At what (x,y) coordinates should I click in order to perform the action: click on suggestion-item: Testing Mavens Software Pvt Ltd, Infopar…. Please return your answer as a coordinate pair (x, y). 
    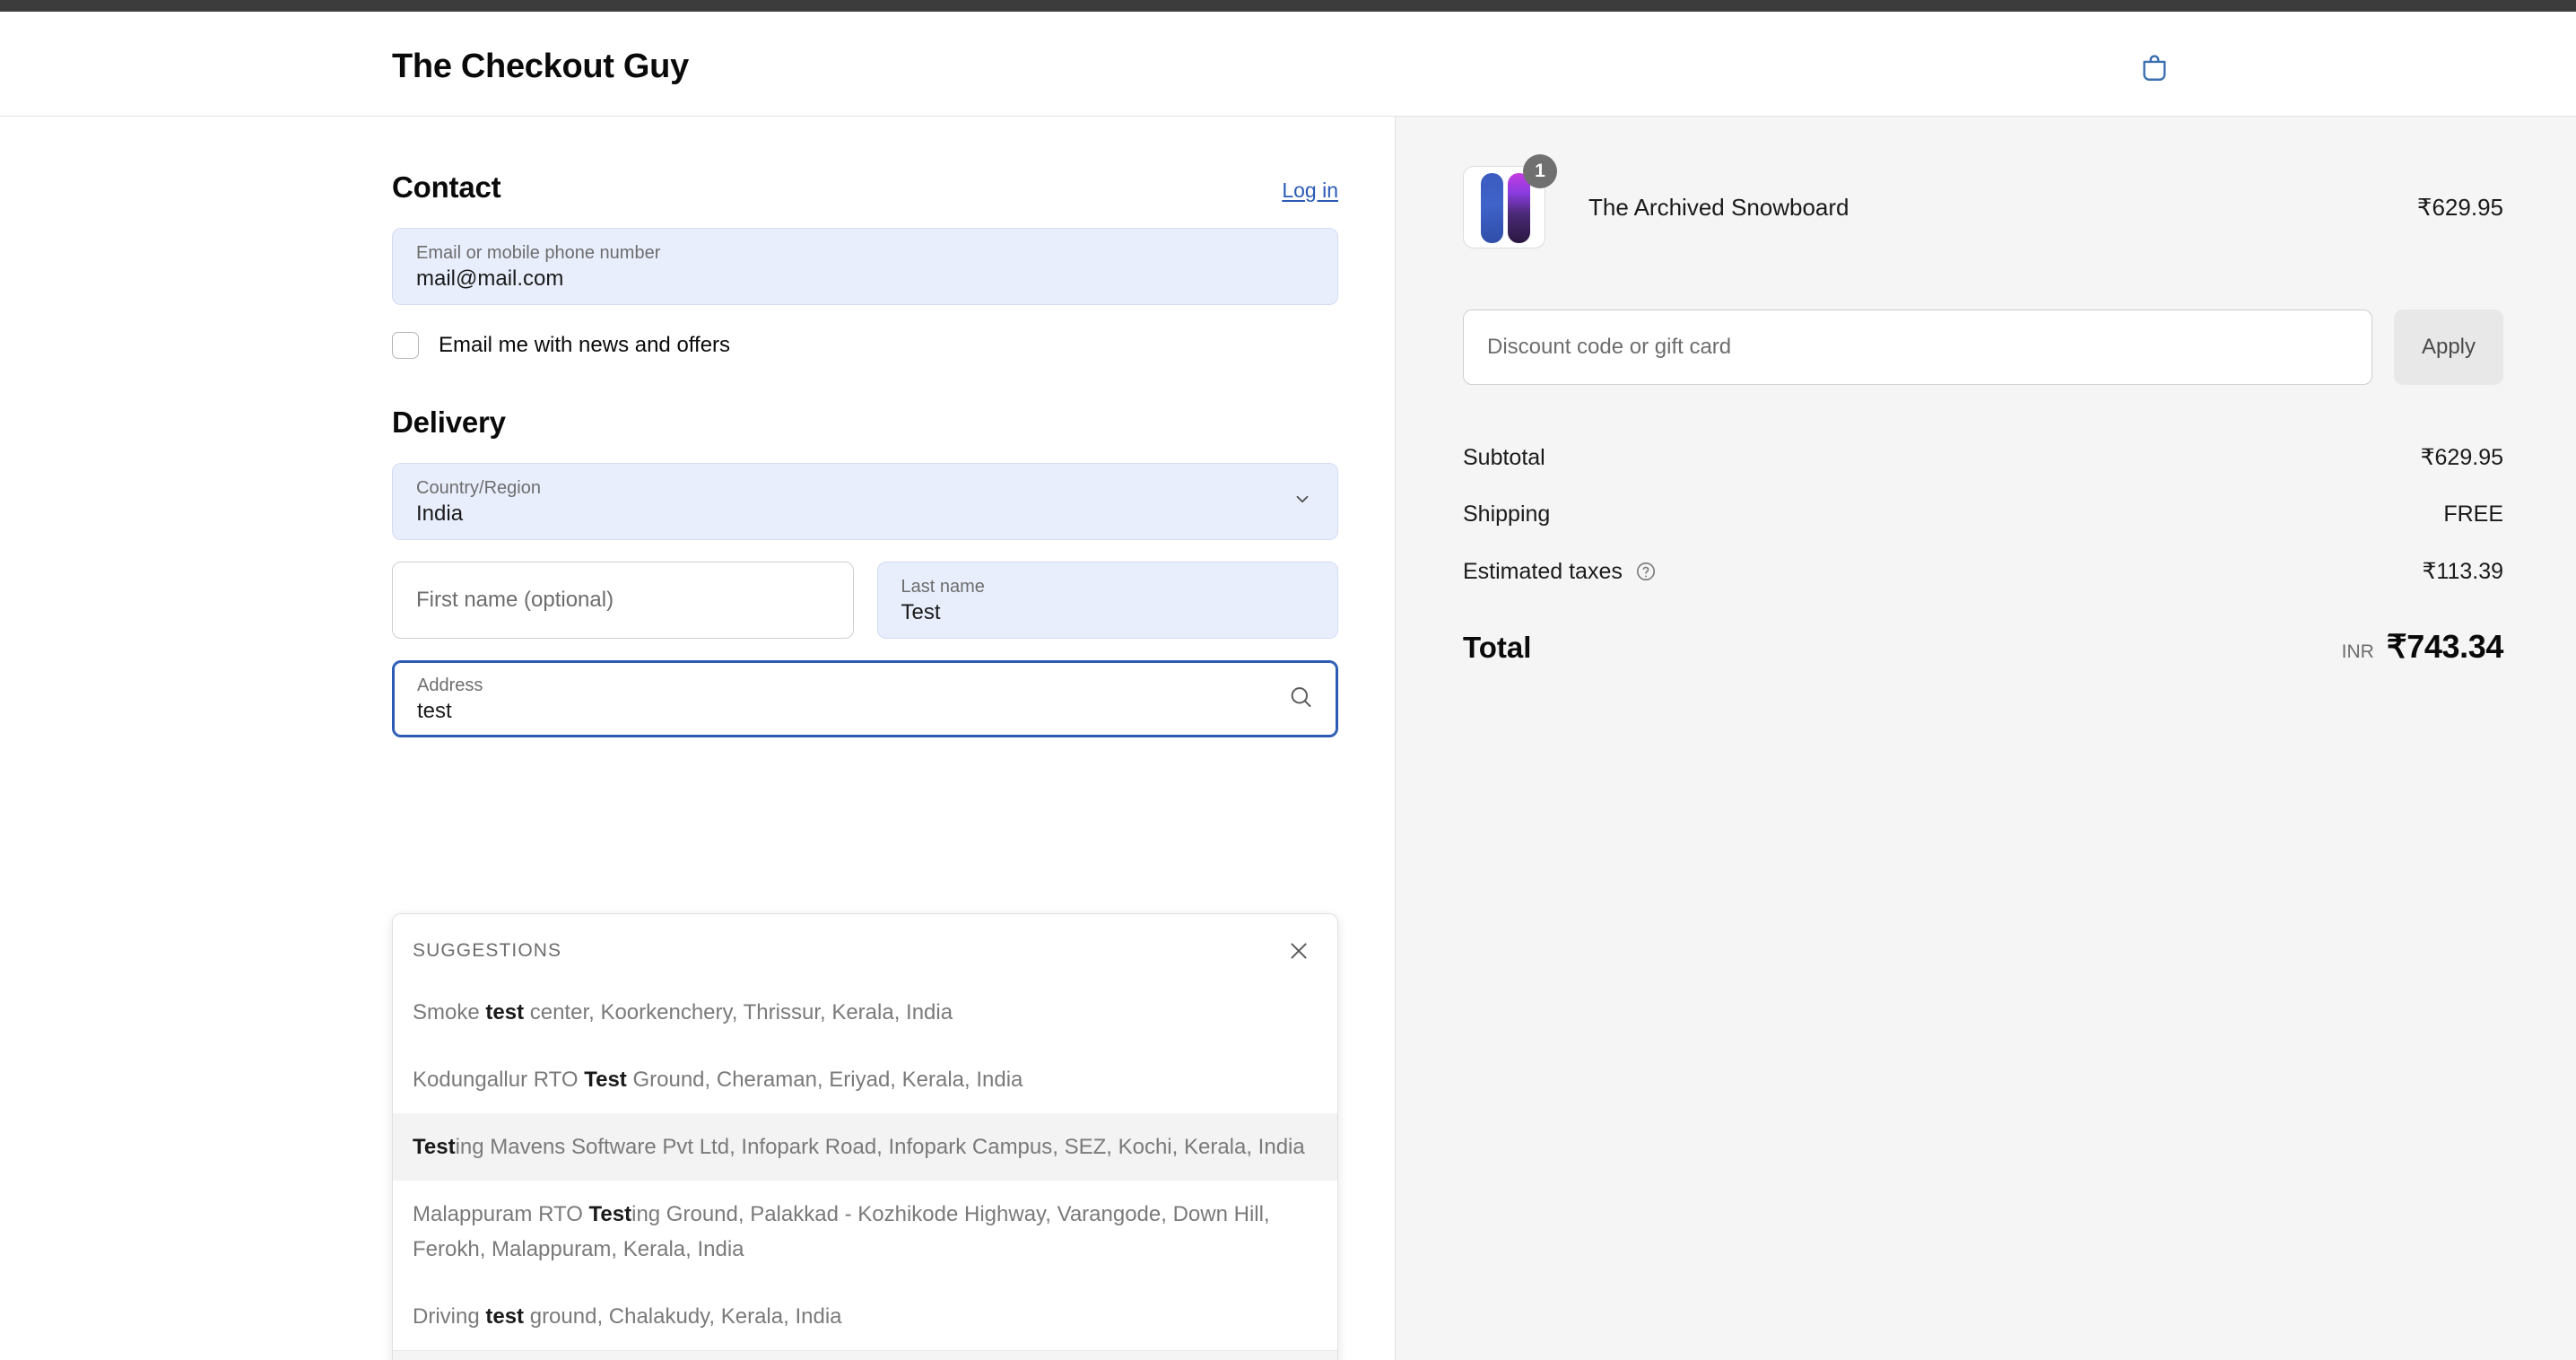
    Looking at the image, I should click on (865, 1147).